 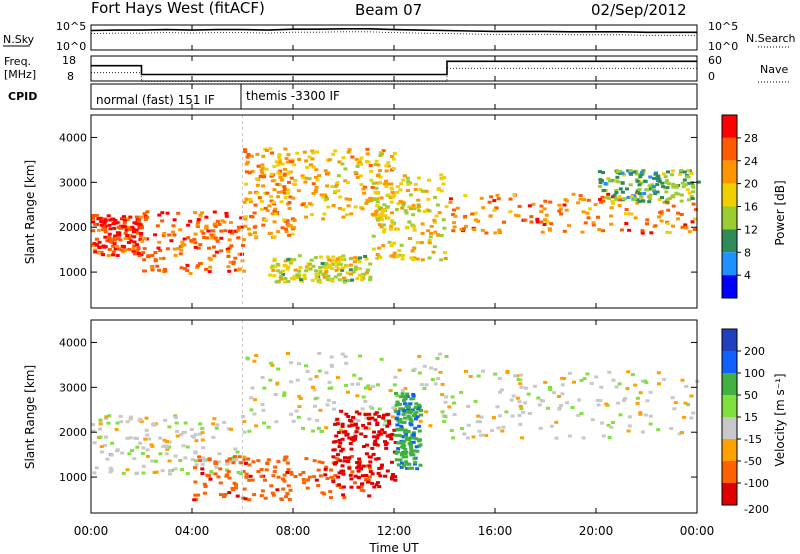 What do you see at coordinates (751, 395) in the screenshot?
I see `colorbar-tick-label: 50` at bounding box center [751, 395].